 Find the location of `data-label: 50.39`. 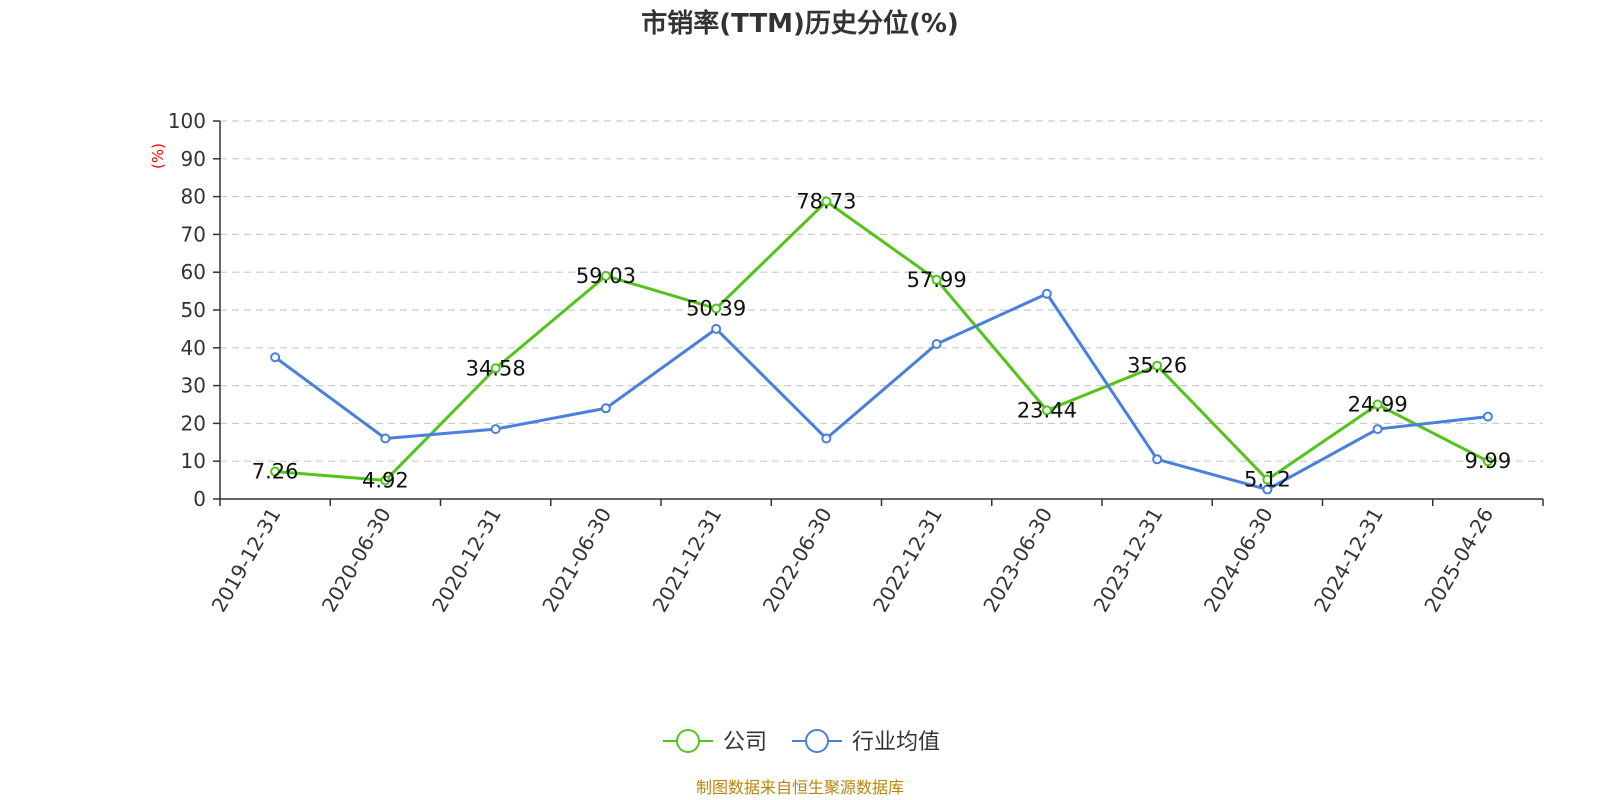

data-label: 50.39 is located at coordinates (716, 309).